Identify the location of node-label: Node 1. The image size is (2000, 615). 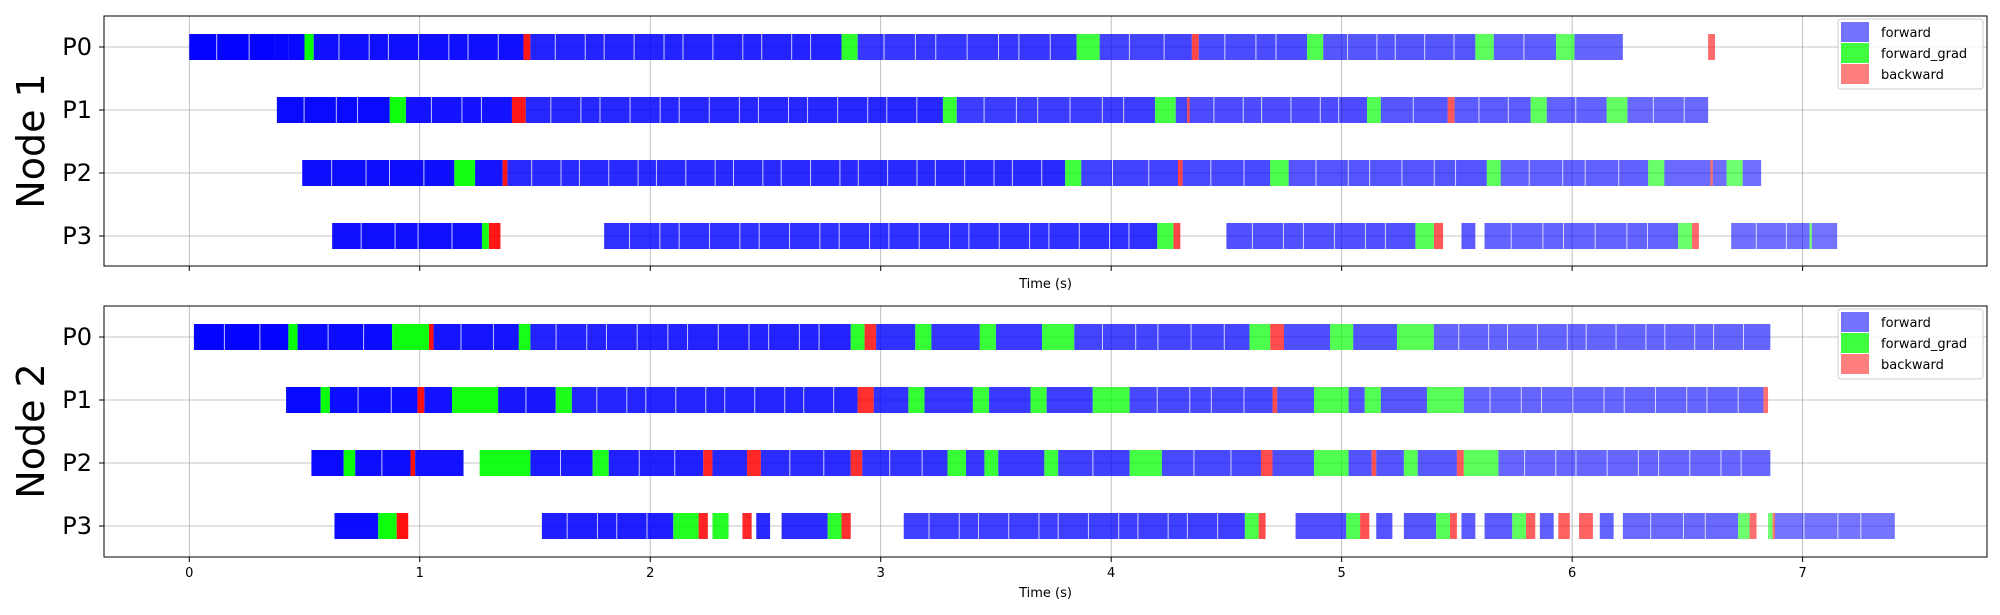
(31, 140).